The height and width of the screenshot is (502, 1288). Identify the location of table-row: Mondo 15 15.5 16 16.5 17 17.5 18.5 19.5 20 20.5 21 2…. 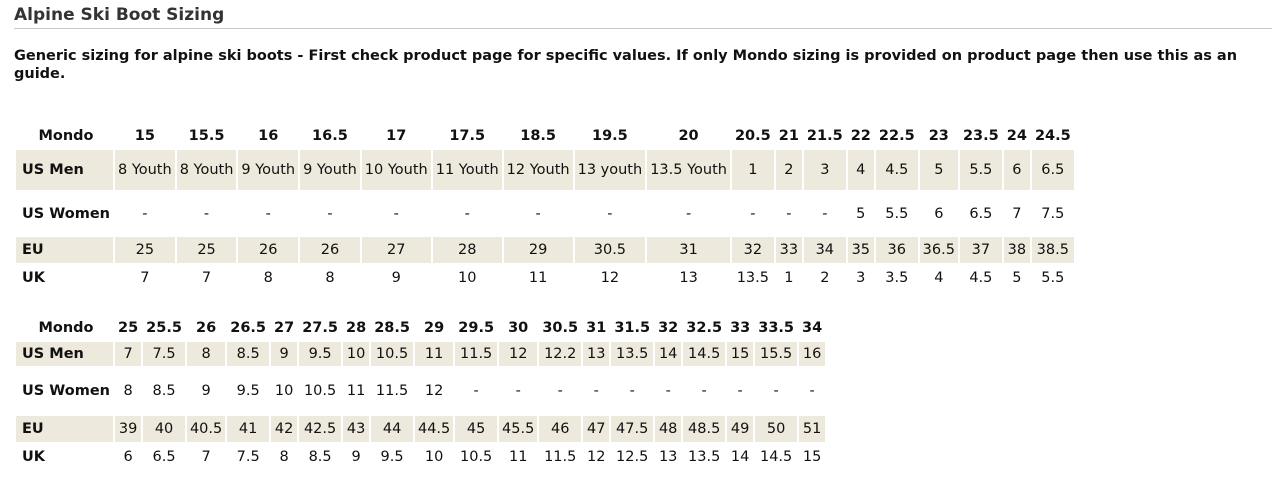
(545, 136).